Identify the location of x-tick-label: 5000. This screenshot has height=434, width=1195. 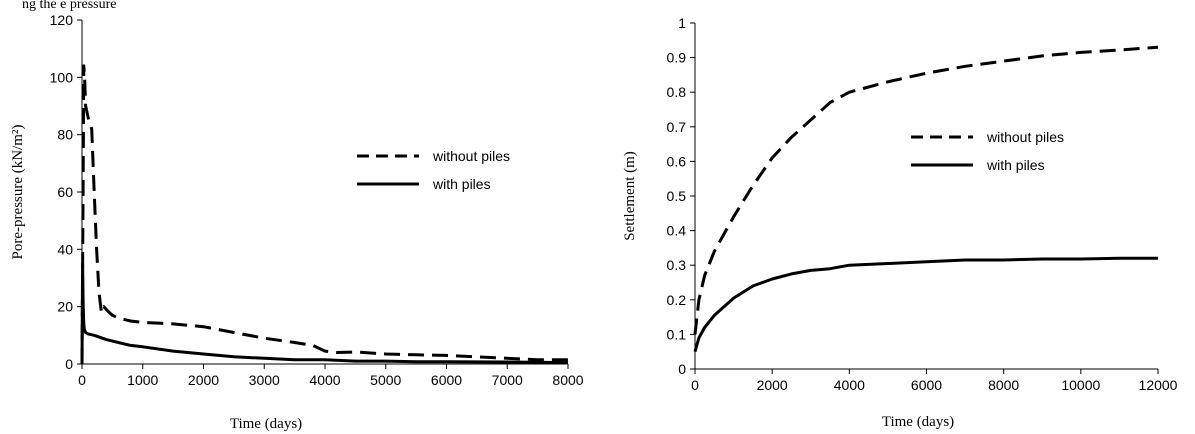
(385, 380).